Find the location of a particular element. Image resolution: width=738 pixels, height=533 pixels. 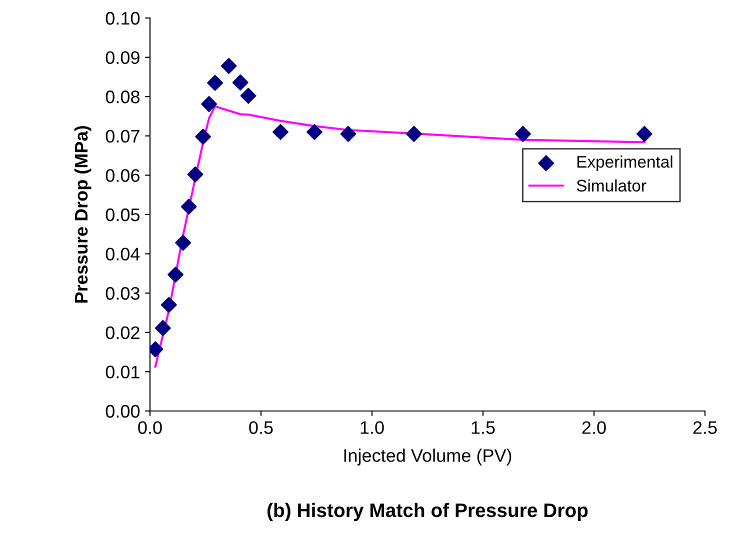

x-tick-label: 2.0 is located at coordinates (594, 427).